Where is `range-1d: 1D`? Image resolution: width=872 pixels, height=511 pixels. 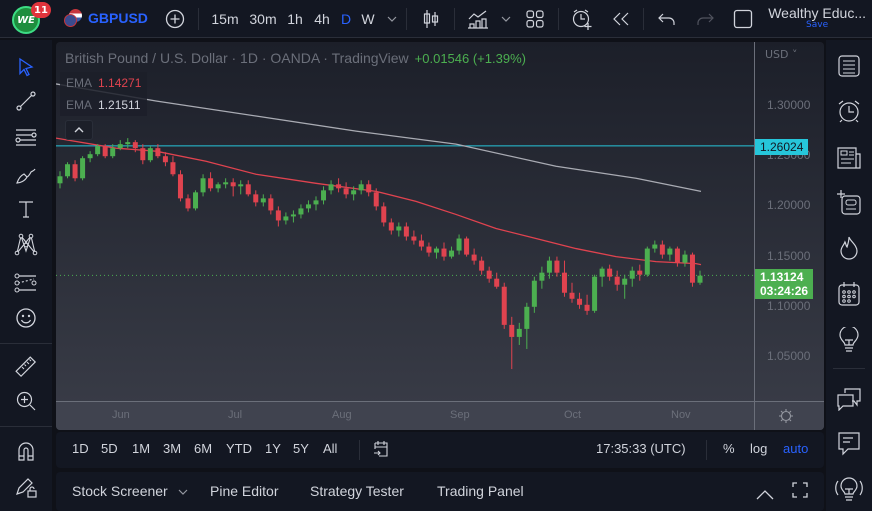
range-1d: 1D is located at coordinates (80, 448).